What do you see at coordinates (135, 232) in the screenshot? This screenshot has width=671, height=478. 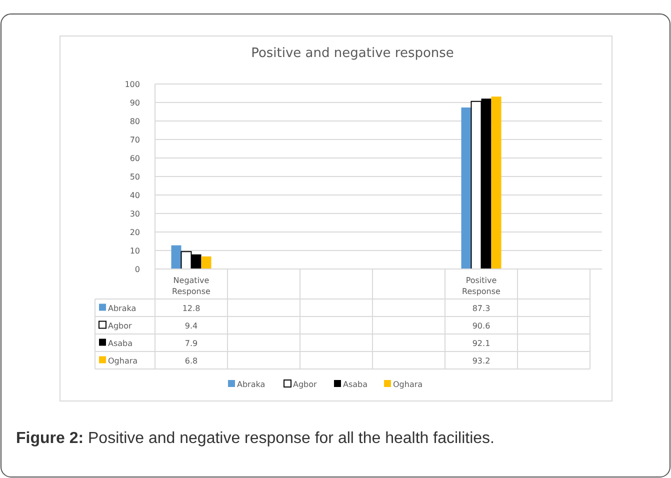 I see `y-tick-label: 20` at bounding box center [135, 232].